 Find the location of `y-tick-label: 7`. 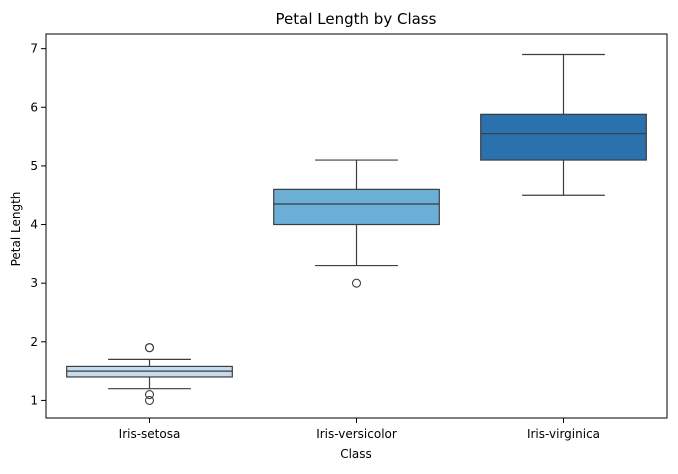

y-tick-label: 7 is located at coordinates (34, 49).